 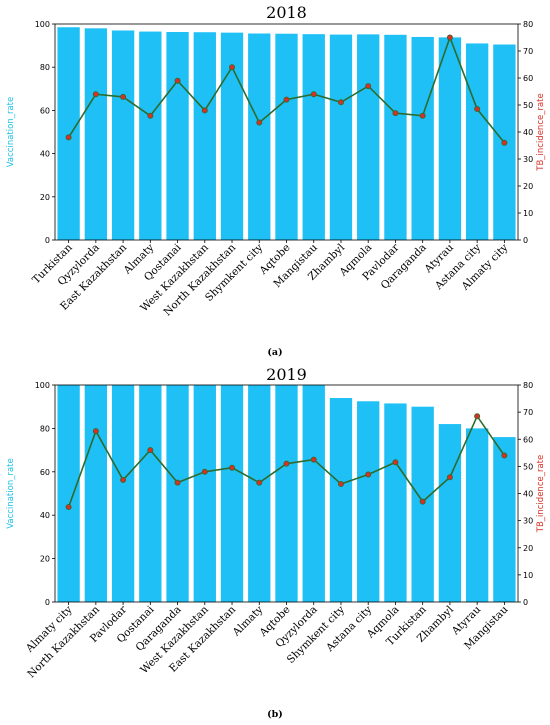 I want to click on y2-tick-label: 60, so click(x=528, y=439).